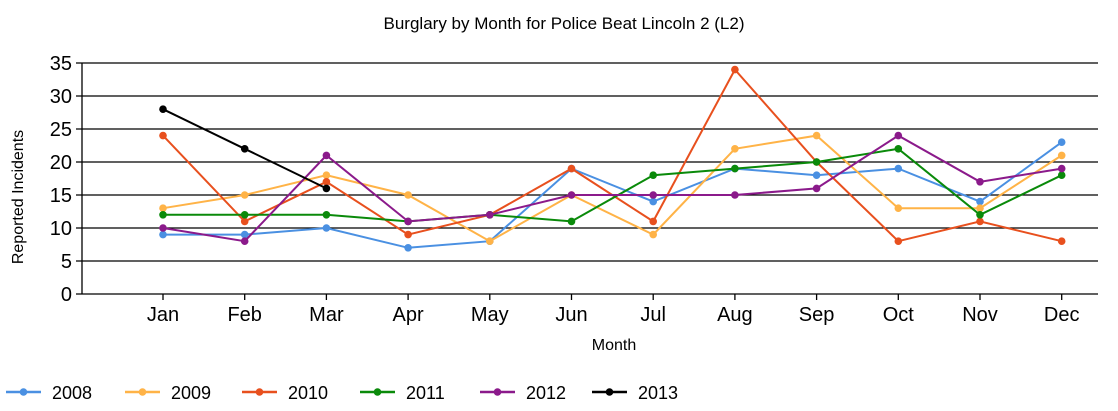 This screenshot has width=1118, height=411. I want to click on y-axis-label: Reported Incidents, so click(18, 197).